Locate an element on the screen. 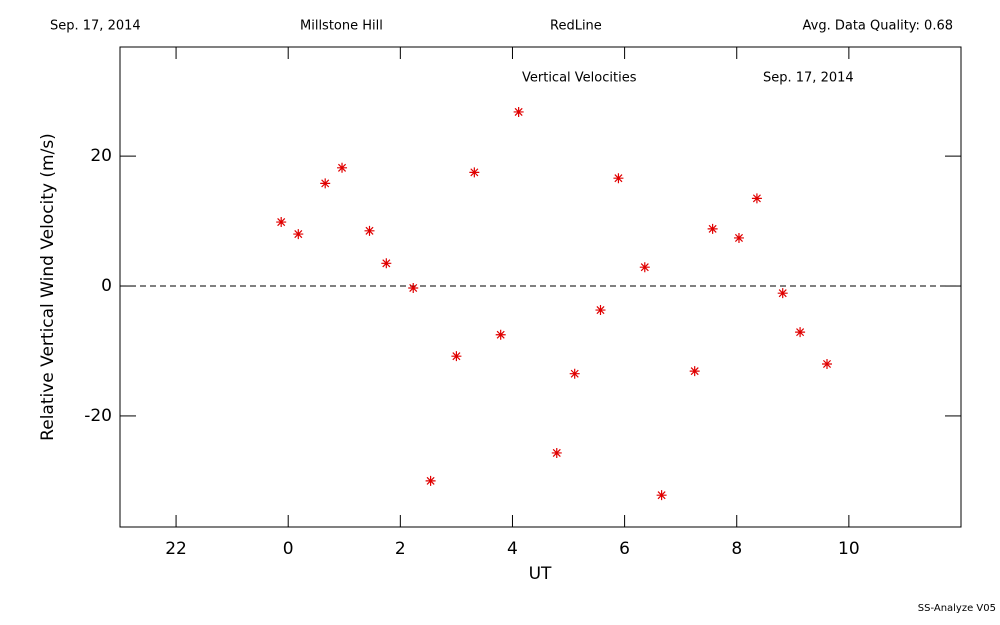  x-tick-label: 0 is located at coordinates (288, 549).